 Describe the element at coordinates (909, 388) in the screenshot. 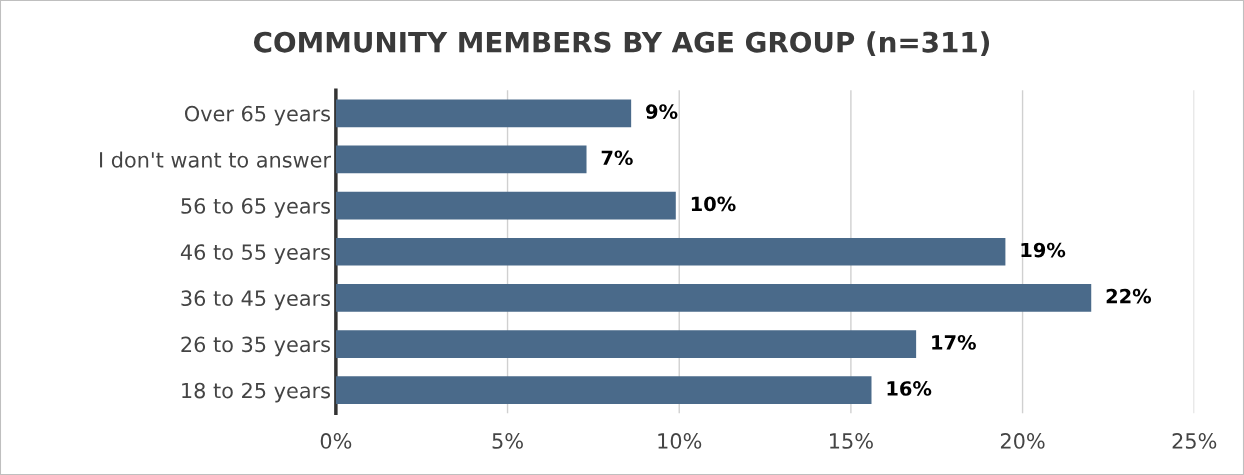

I see `data-label: 16%` at that location.